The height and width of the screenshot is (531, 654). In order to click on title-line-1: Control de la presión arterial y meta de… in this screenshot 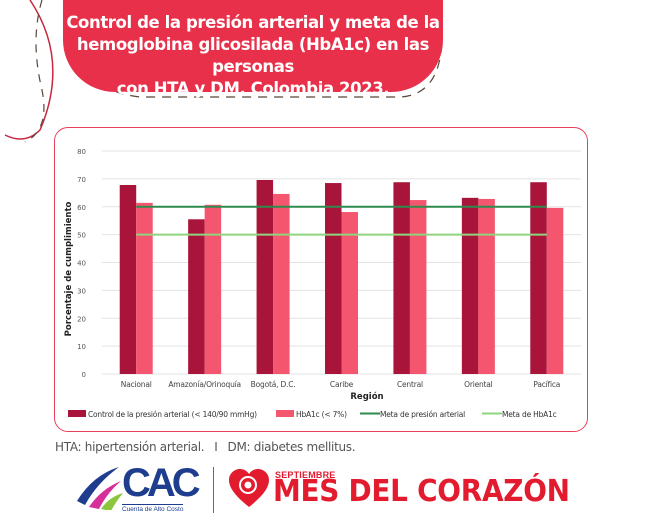, I will do `click(253, 22)`.